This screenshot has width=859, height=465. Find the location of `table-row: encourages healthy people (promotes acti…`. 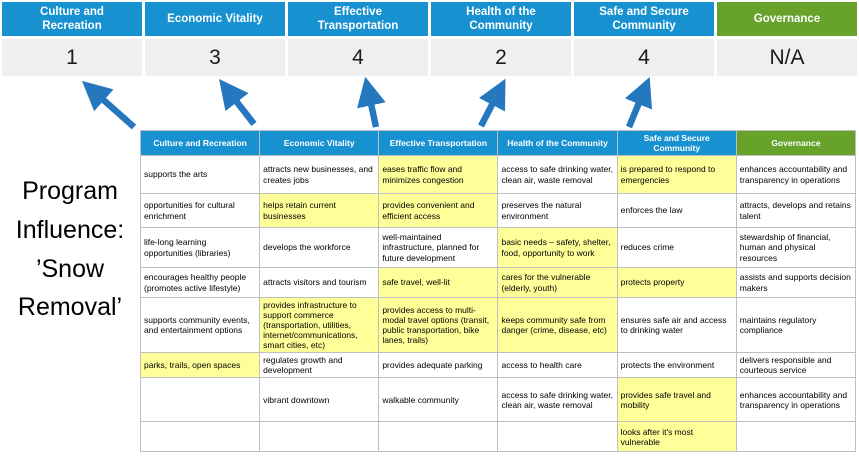

table-row: encourages healthy people (promotes acti… is located at coordinates (498, 282).